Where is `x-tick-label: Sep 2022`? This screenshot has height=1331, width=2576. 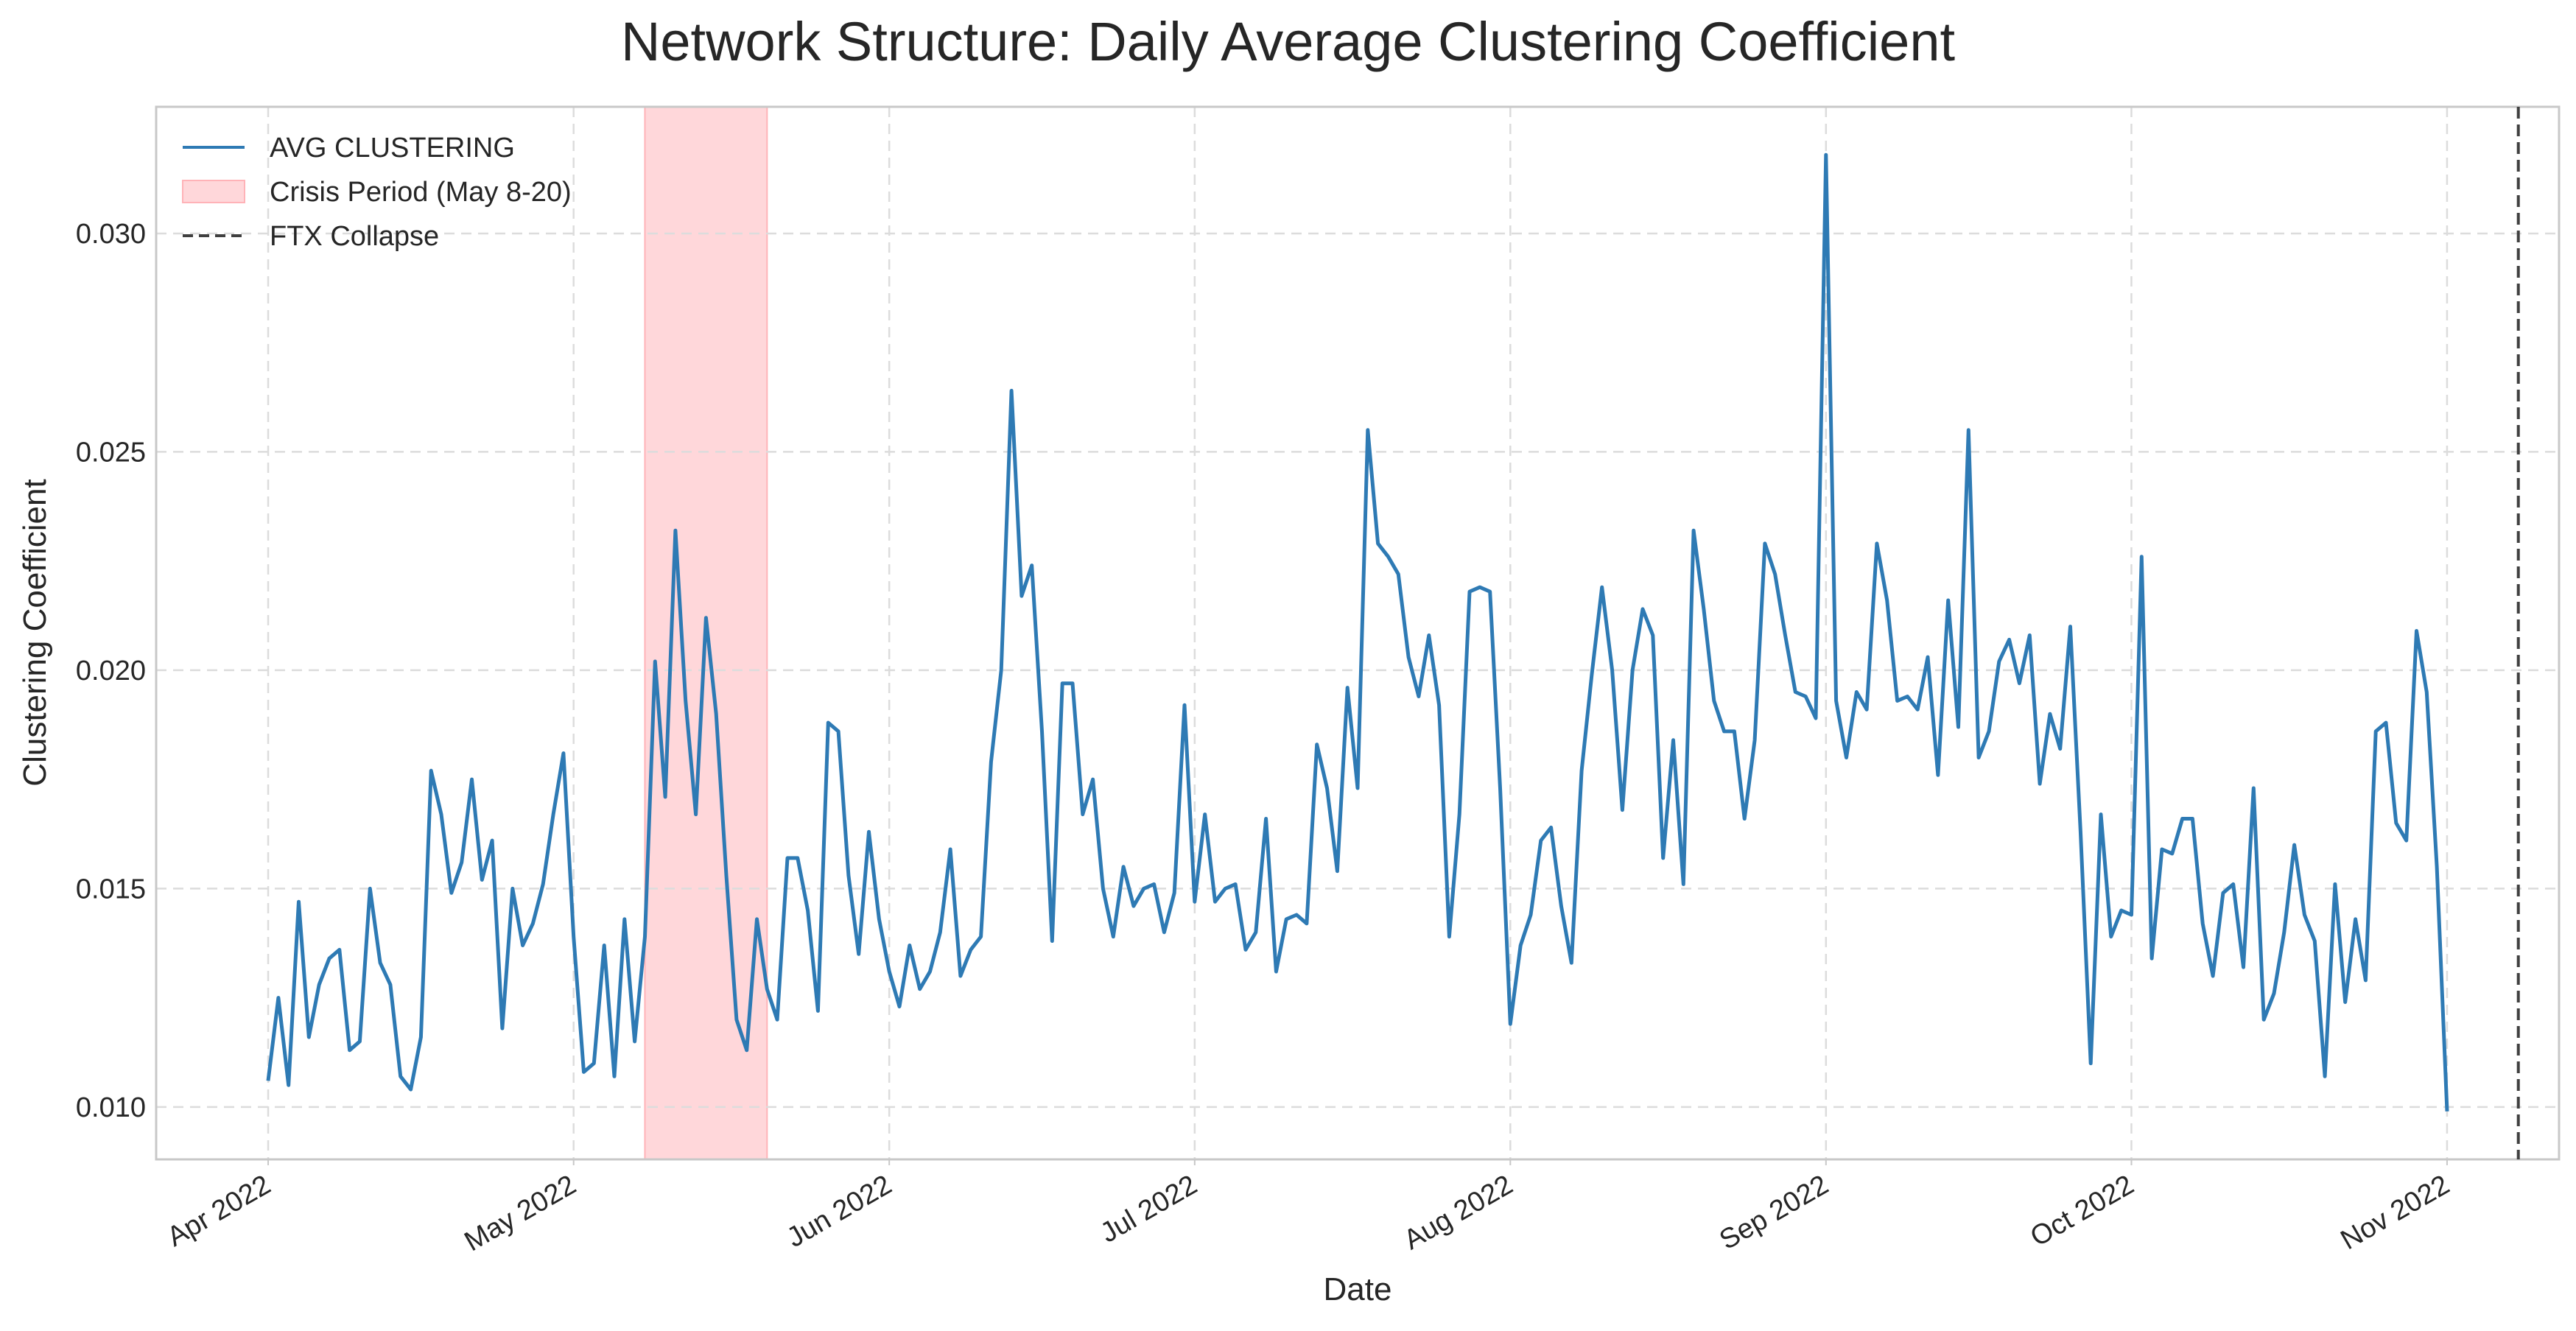 x-tick-label: Sep 2022 is located at coordinates (1774, 1212).